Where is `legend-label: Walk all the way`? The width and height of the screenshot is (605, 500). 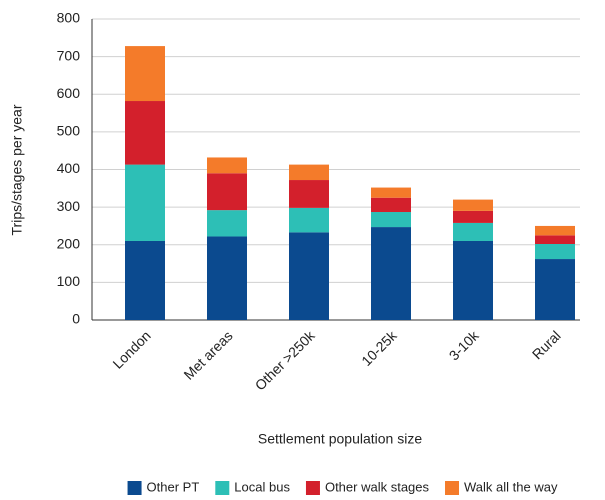 legend-label: Walk all the way is located at coordinates (511, 486).